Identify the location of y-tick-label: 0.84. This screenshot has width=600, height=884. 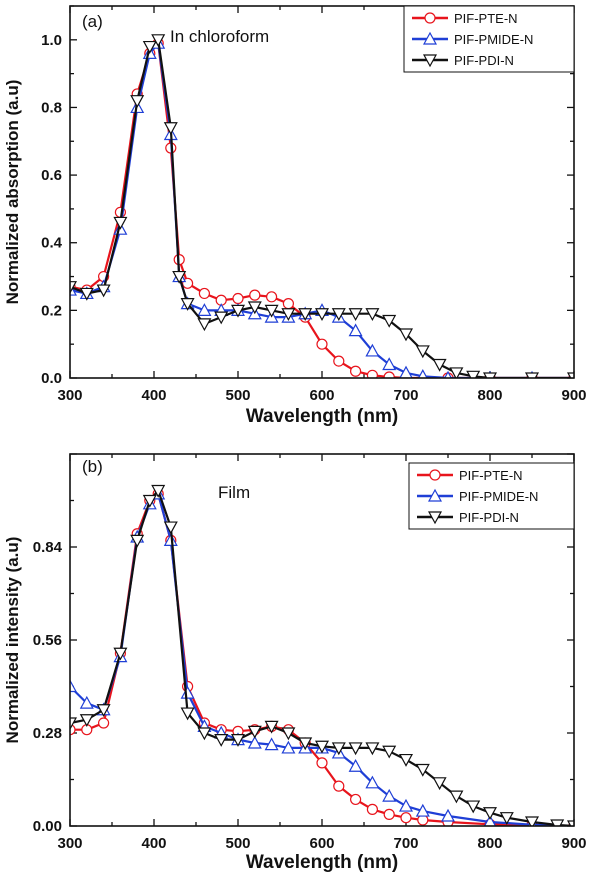
(48, 547).